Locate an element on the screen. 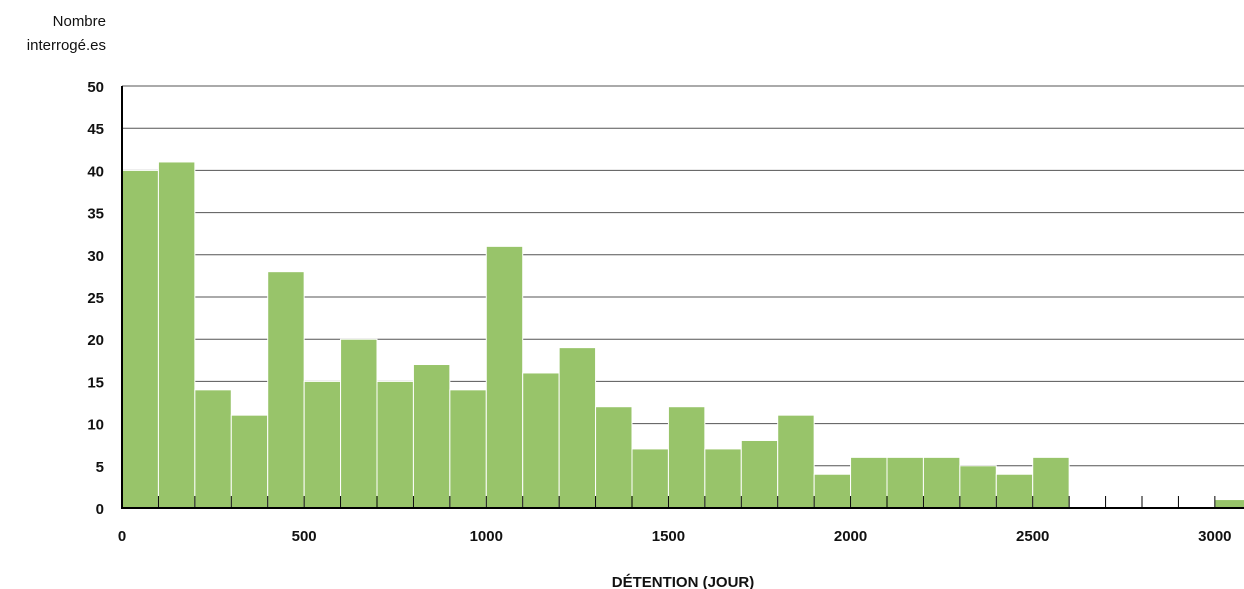 This screenshot has height=589, width=1244. y-tick-label: 35 is located at coordinates (95, 214).